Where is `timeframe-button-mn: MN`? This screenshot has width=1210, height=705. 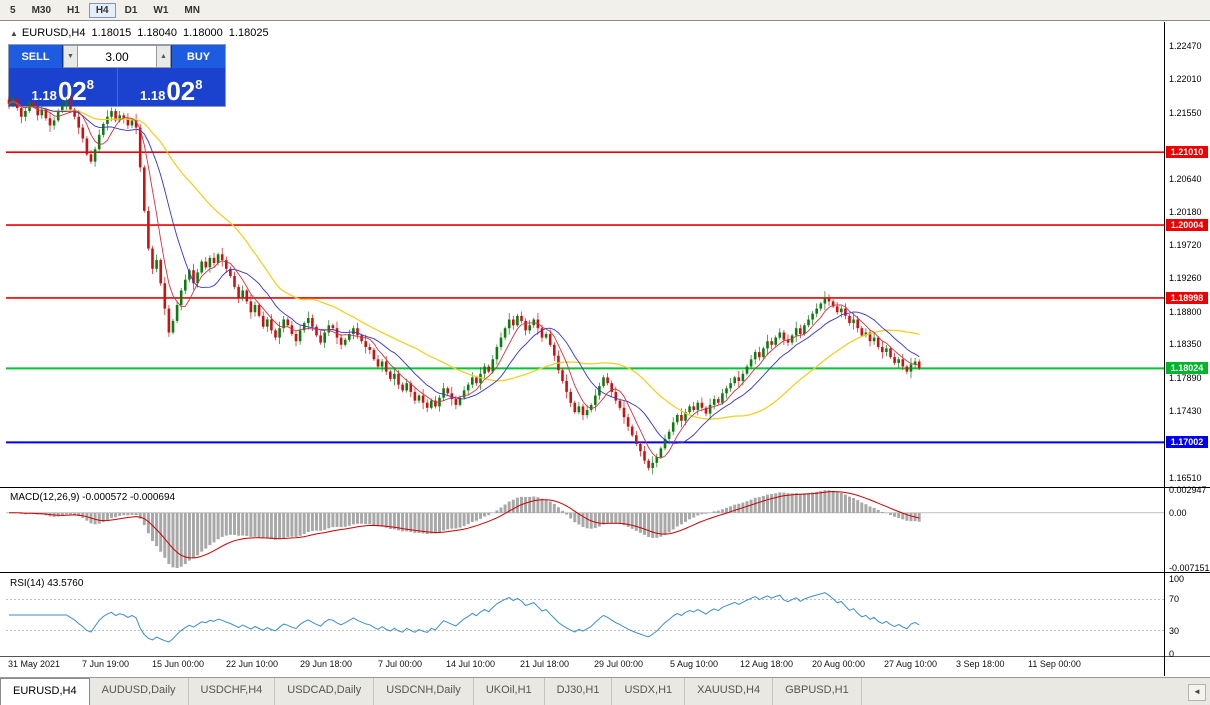
timeframe-button-mn: MN is located at coordinates (192, 10).